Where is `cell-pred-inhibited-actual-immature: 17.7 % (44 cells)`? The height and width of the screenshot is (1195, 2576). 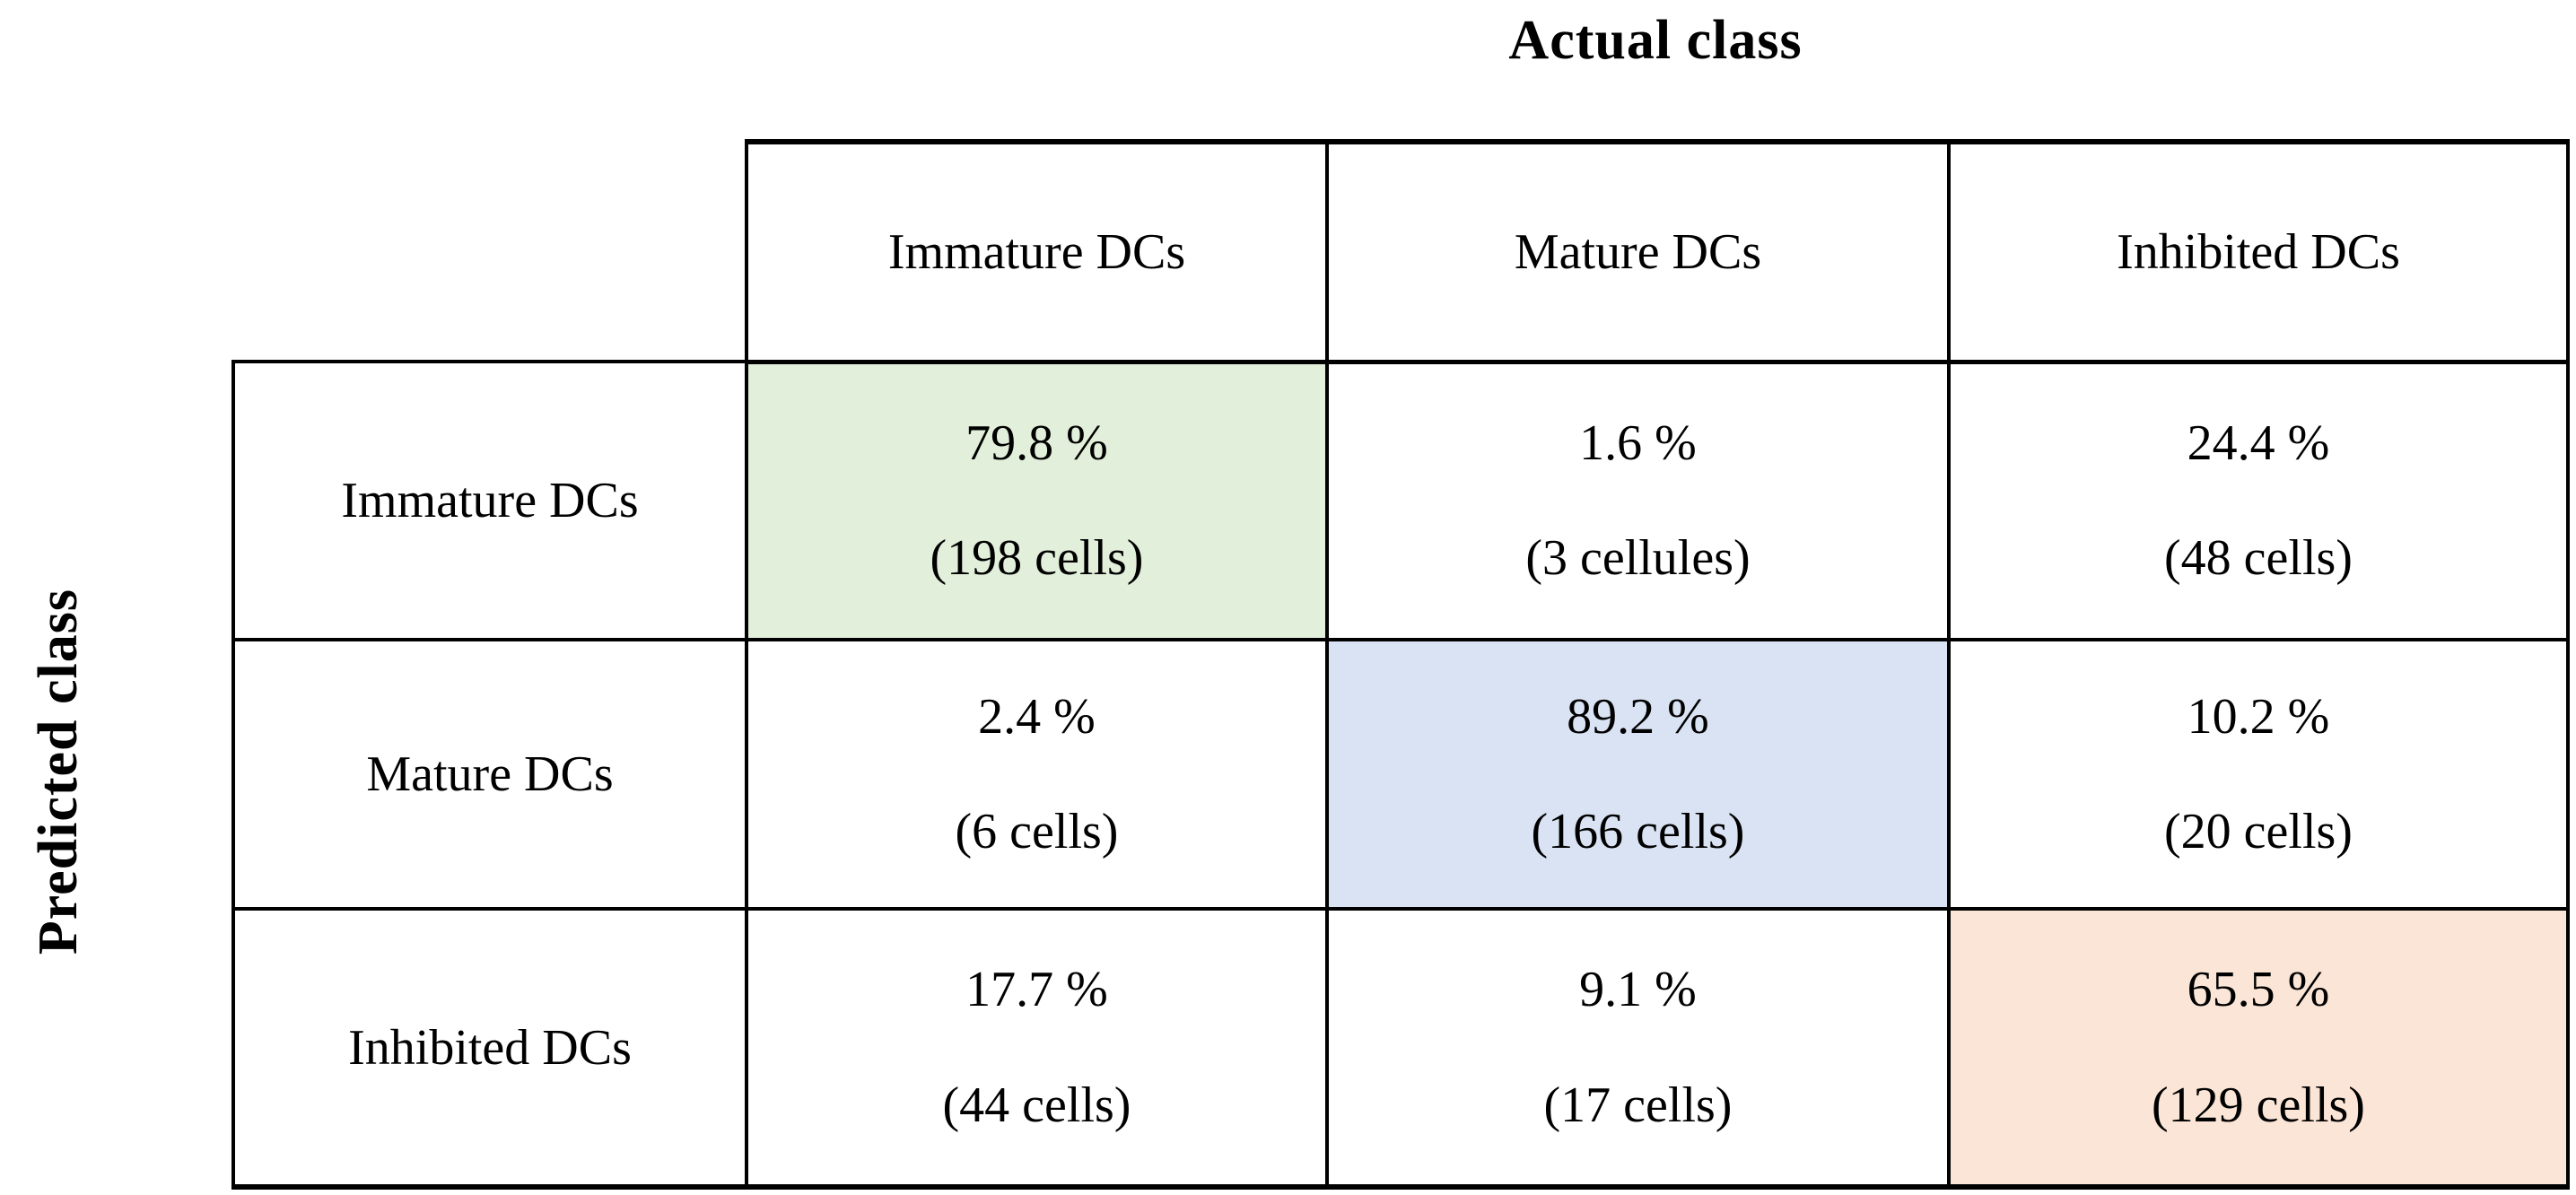
cell-pred-inhibited-actual-immature: 17.7 % (44 cells) is located at coordinates (1037, 1048).